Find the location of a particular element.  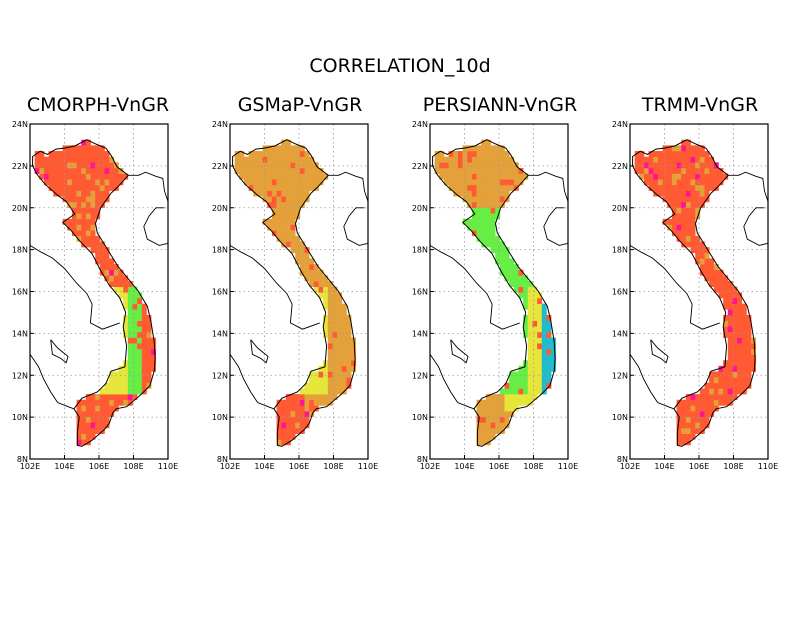

lat-tick-label: 20N is located at coordinates (420, 208).